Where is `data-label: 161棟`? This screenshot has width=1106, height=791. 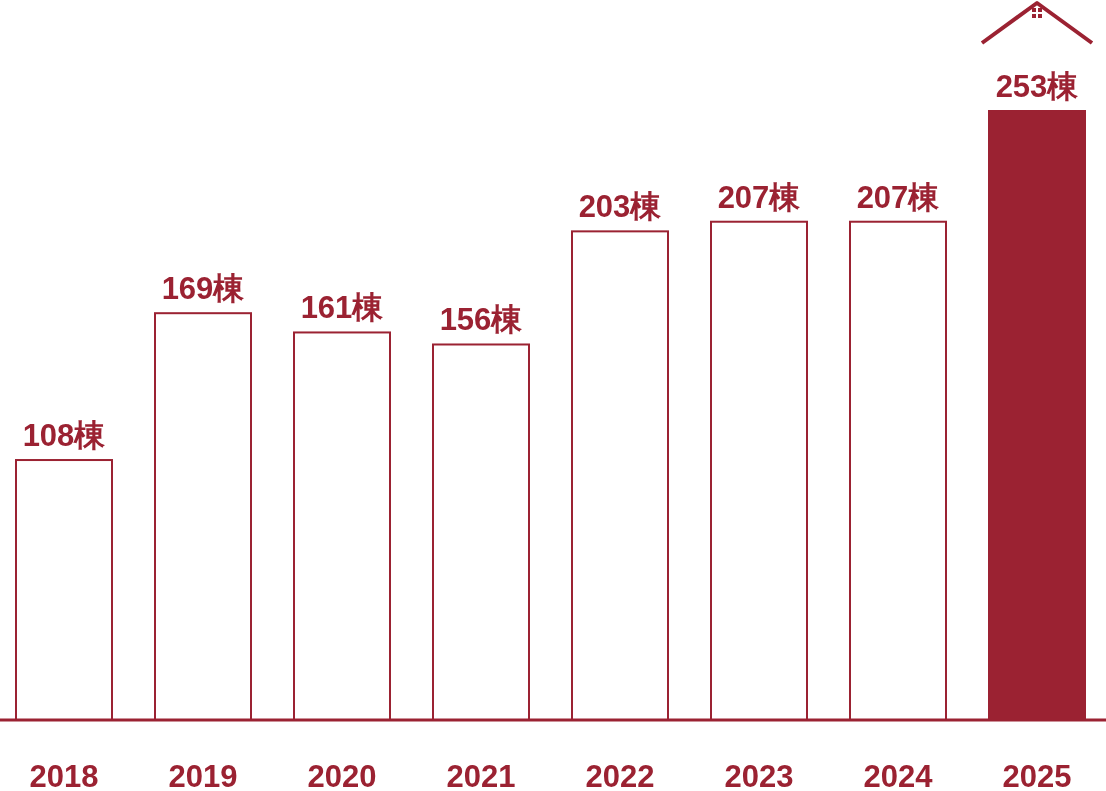
data-label: 161棟 is located at coordinates (342, 308).